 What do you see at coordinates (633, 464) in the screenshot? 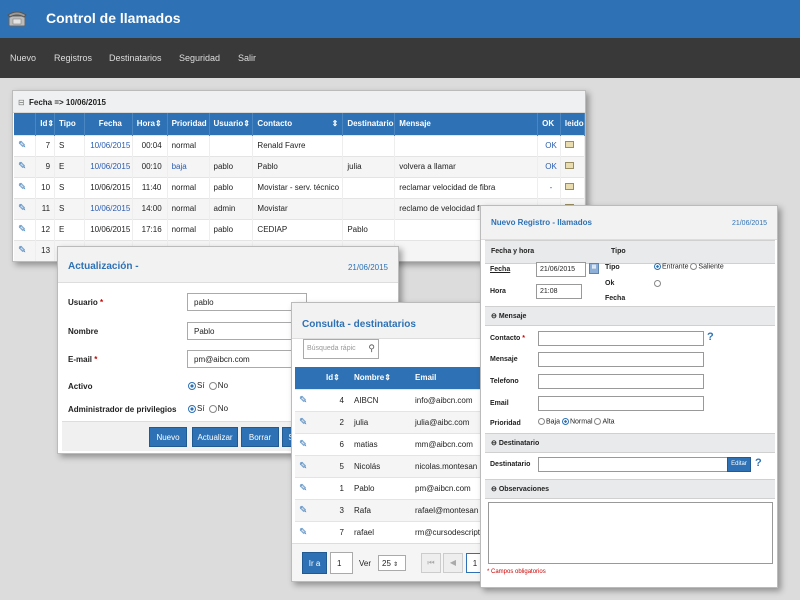
I see `destinatario-input` at bounding box center [633, 464].